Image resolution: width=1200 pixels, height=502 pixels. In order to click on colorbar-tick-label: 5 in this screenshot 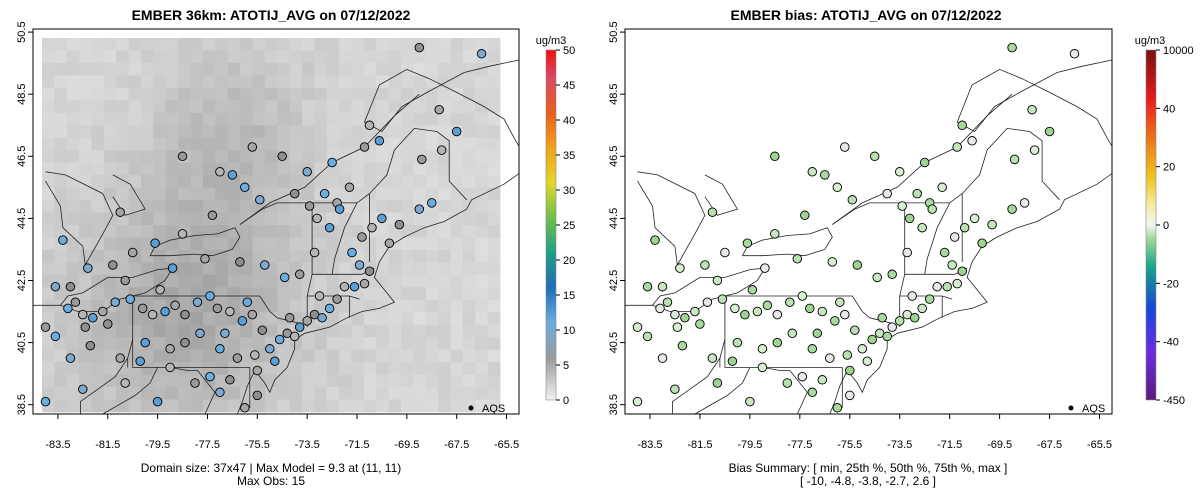, I will do `click(566, 366)`.